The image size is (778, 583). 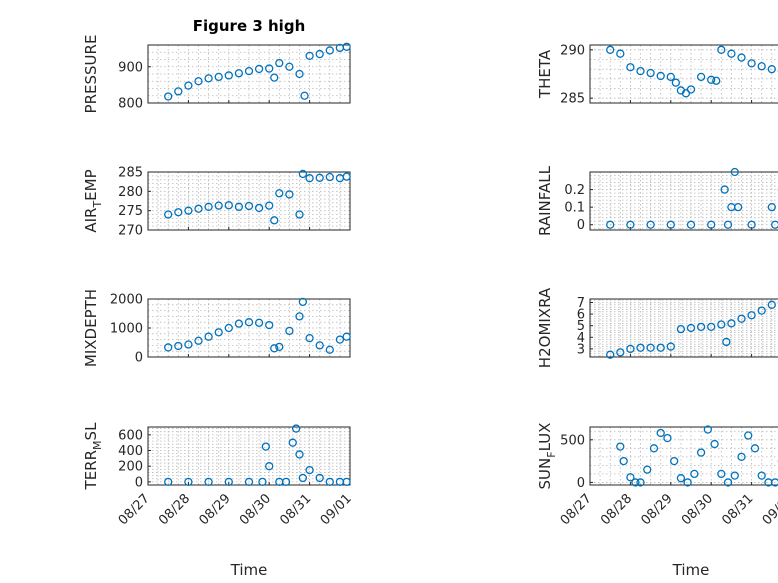 I want to click on y-axis-label: PRESSURE, so click(x=91, y=74).